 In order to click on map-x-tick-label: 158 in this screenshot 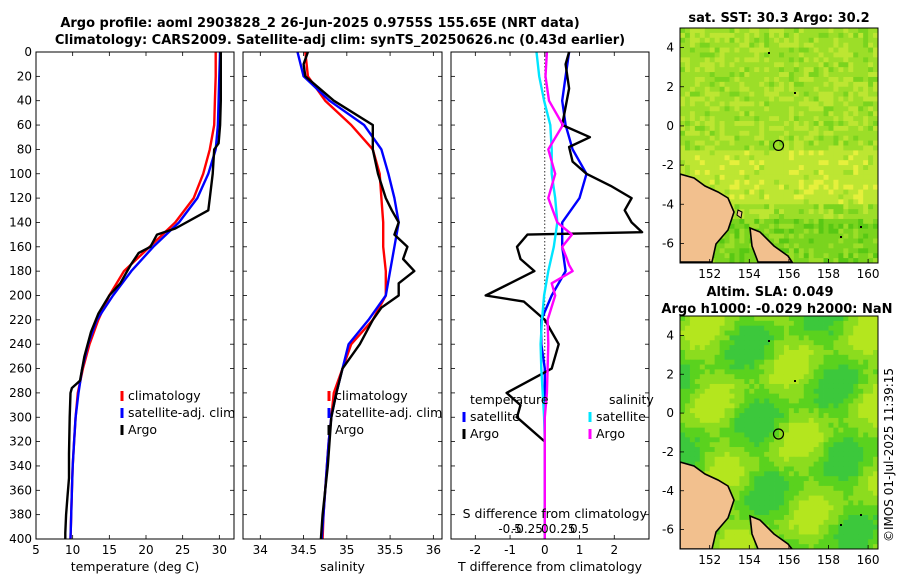, I will do `click(828, 560)`.